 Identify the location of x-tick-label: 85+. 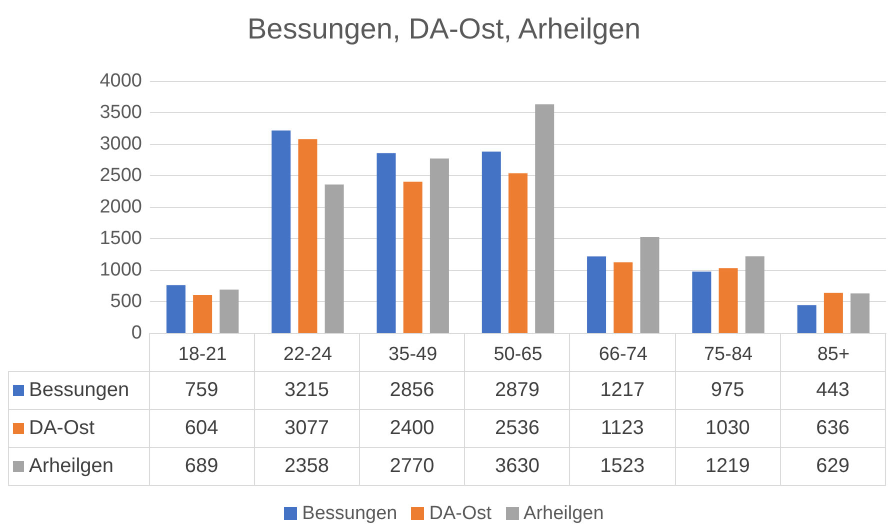
(833, 354).